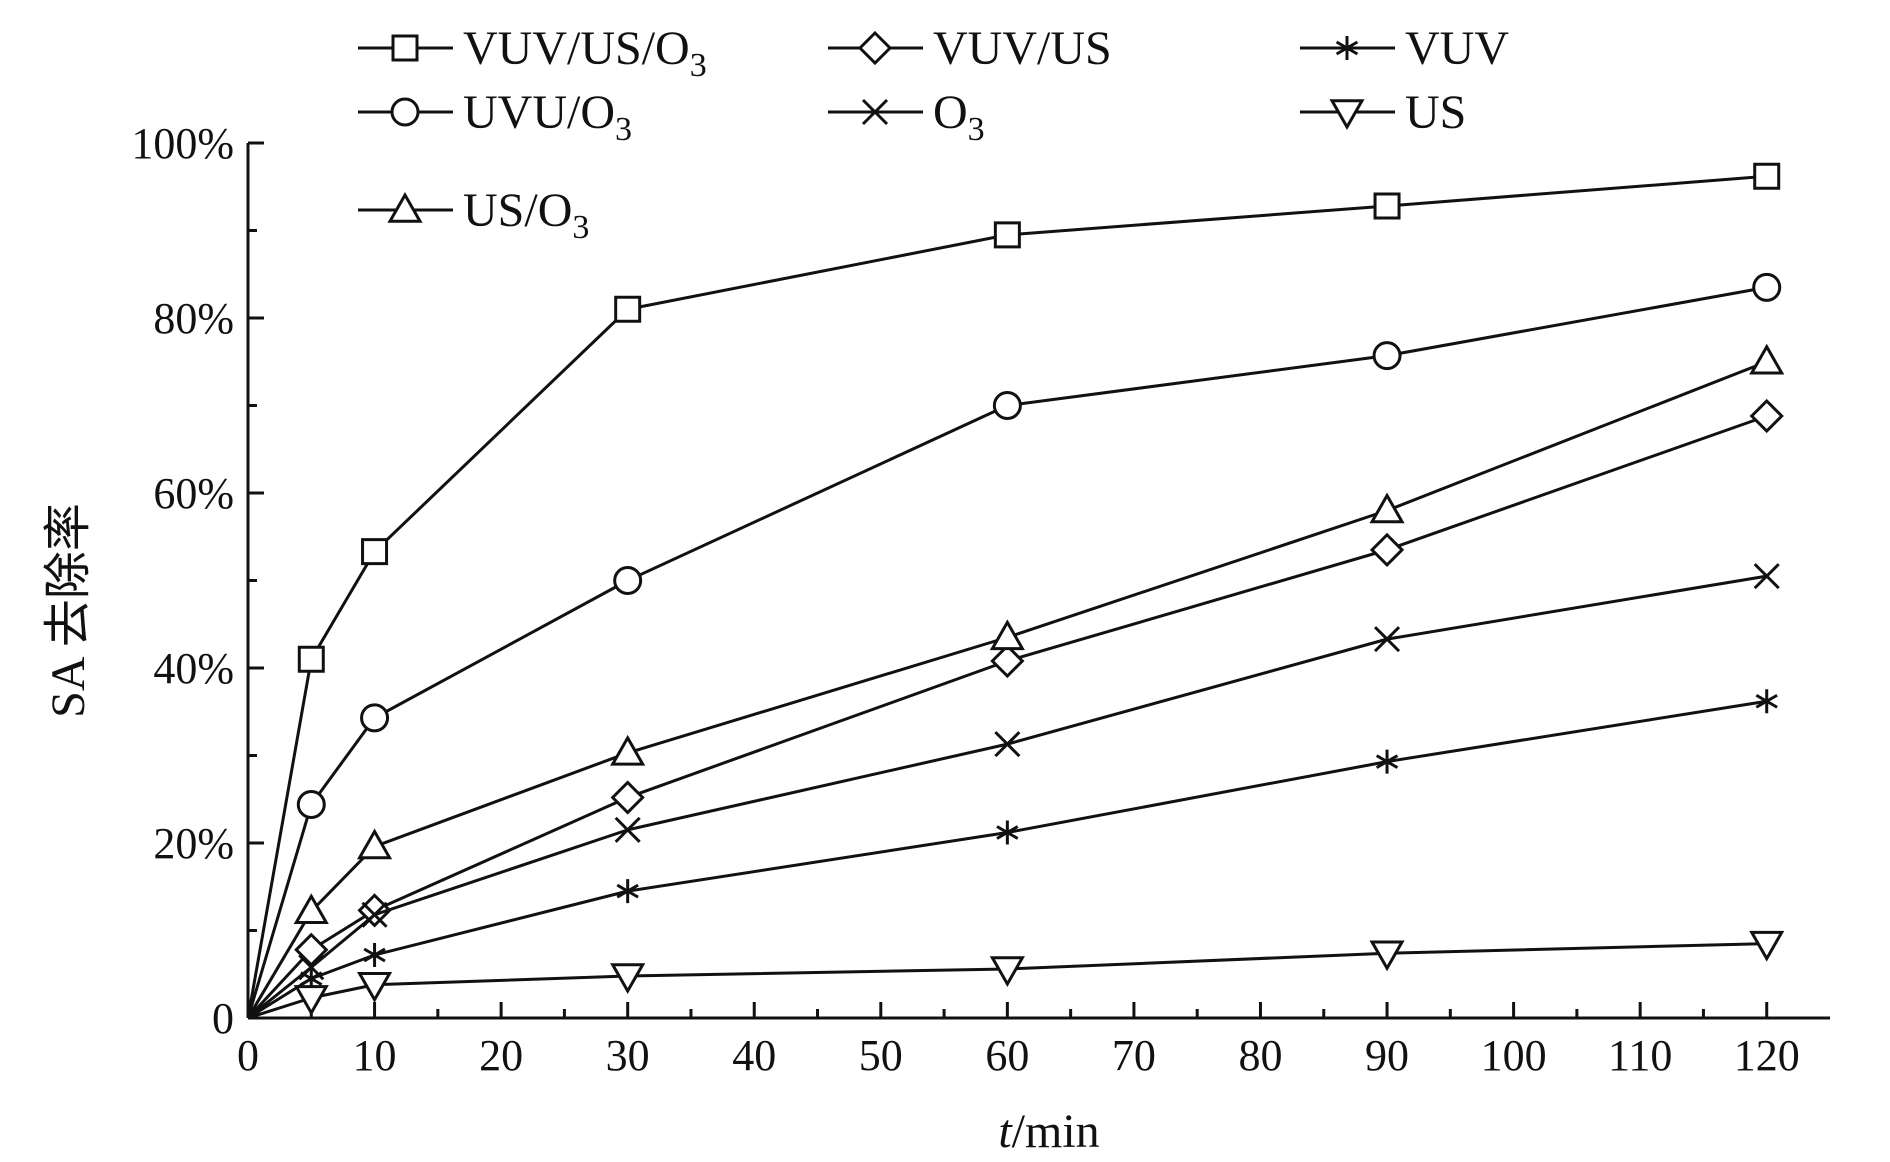 The height and width of the screenshot is (1162, 1890). I want to click on legend-marker-vuv-us, so click(875, 48).